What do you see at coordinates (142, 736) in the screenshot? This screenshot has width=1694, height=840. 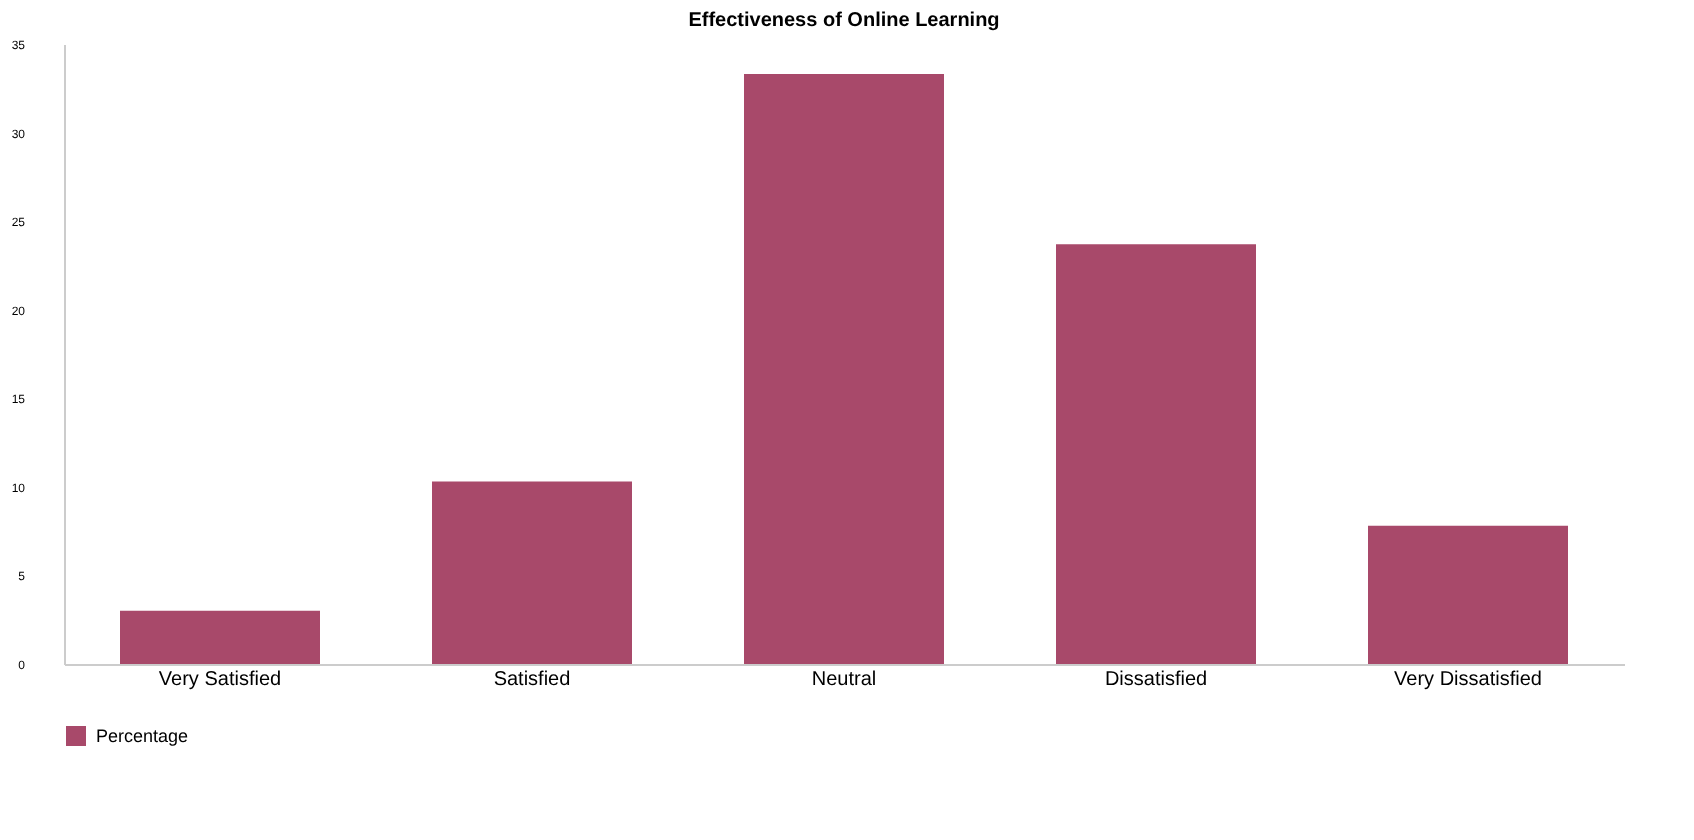 I see `legend-label: Percentage` at bounding box center [142, 736].